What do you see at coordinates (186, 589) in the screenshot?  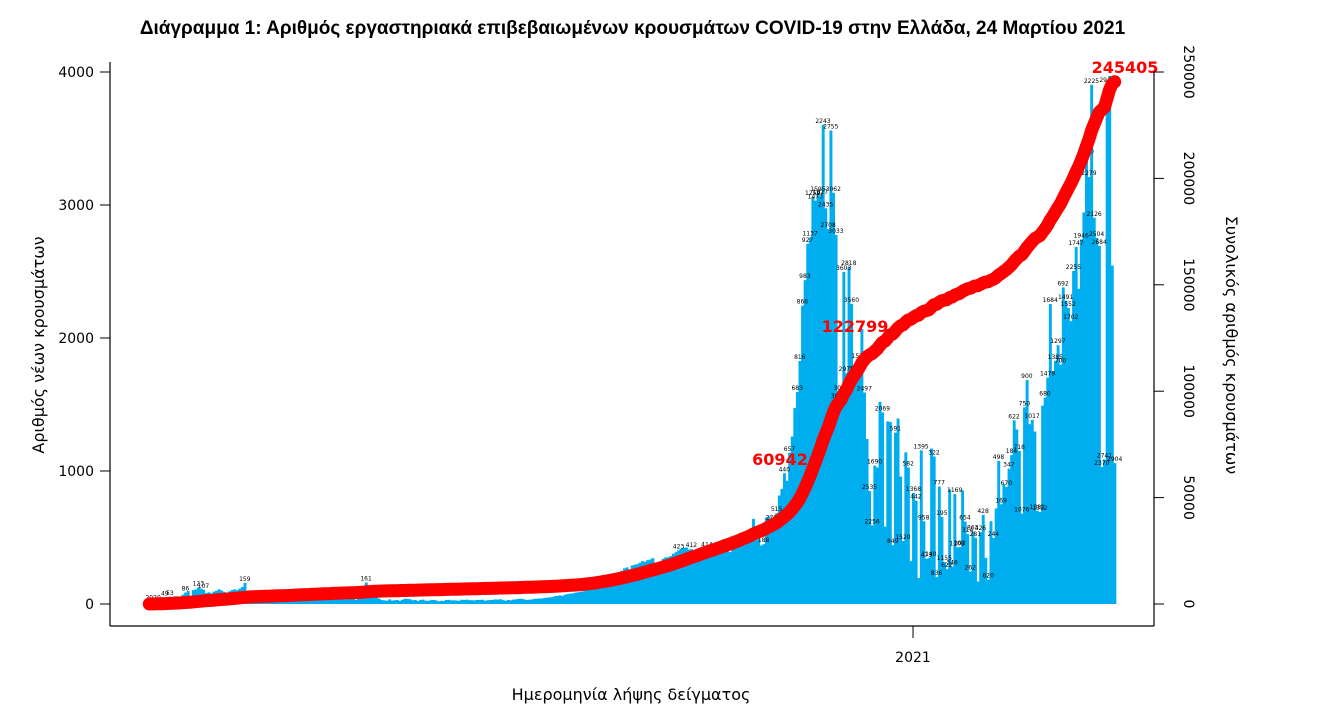 I see `data-label: 86` at bounding box center [186, 589].